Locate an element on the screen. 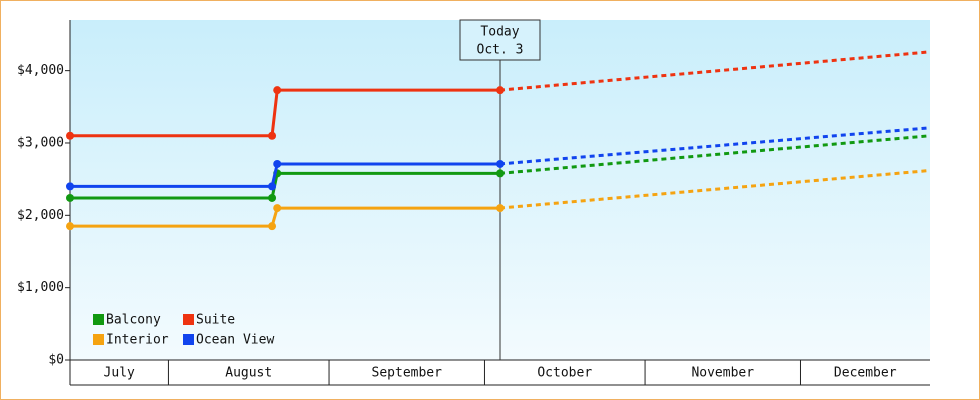  x-tick-label: July is located at coordinates (119, 373).